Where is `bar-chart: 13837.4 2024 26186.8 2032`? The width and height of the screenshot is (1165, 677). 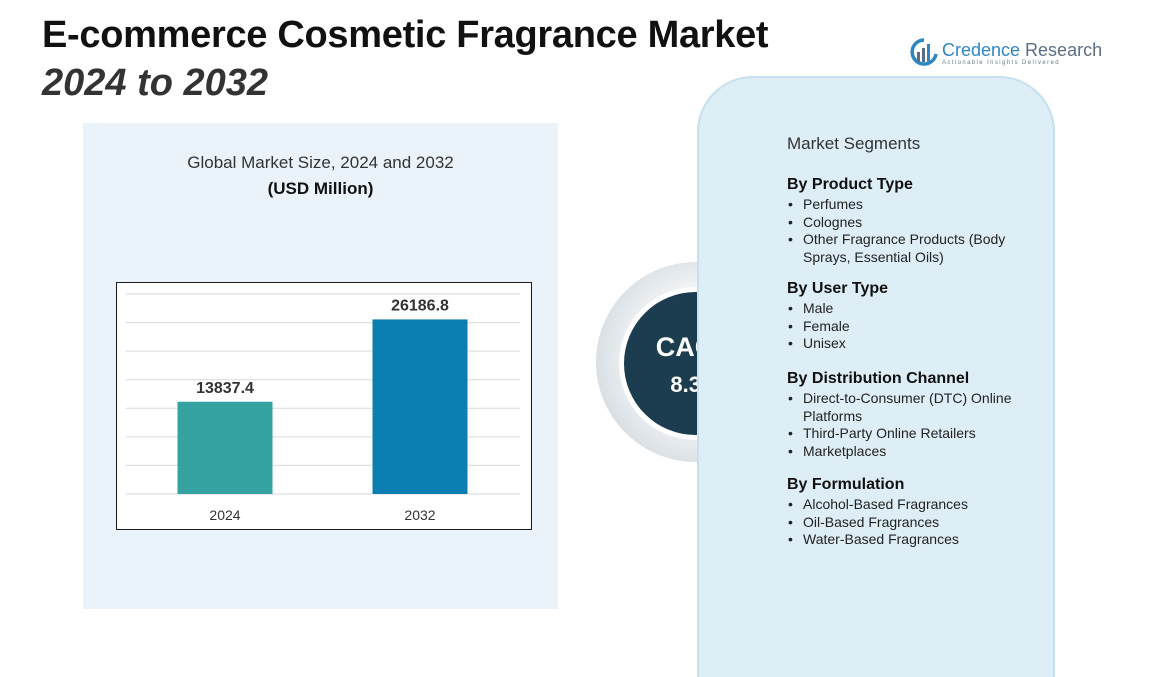
bar-chart: 13837.4 2024 26186.8 2032 is located at coordinates (324, 406).